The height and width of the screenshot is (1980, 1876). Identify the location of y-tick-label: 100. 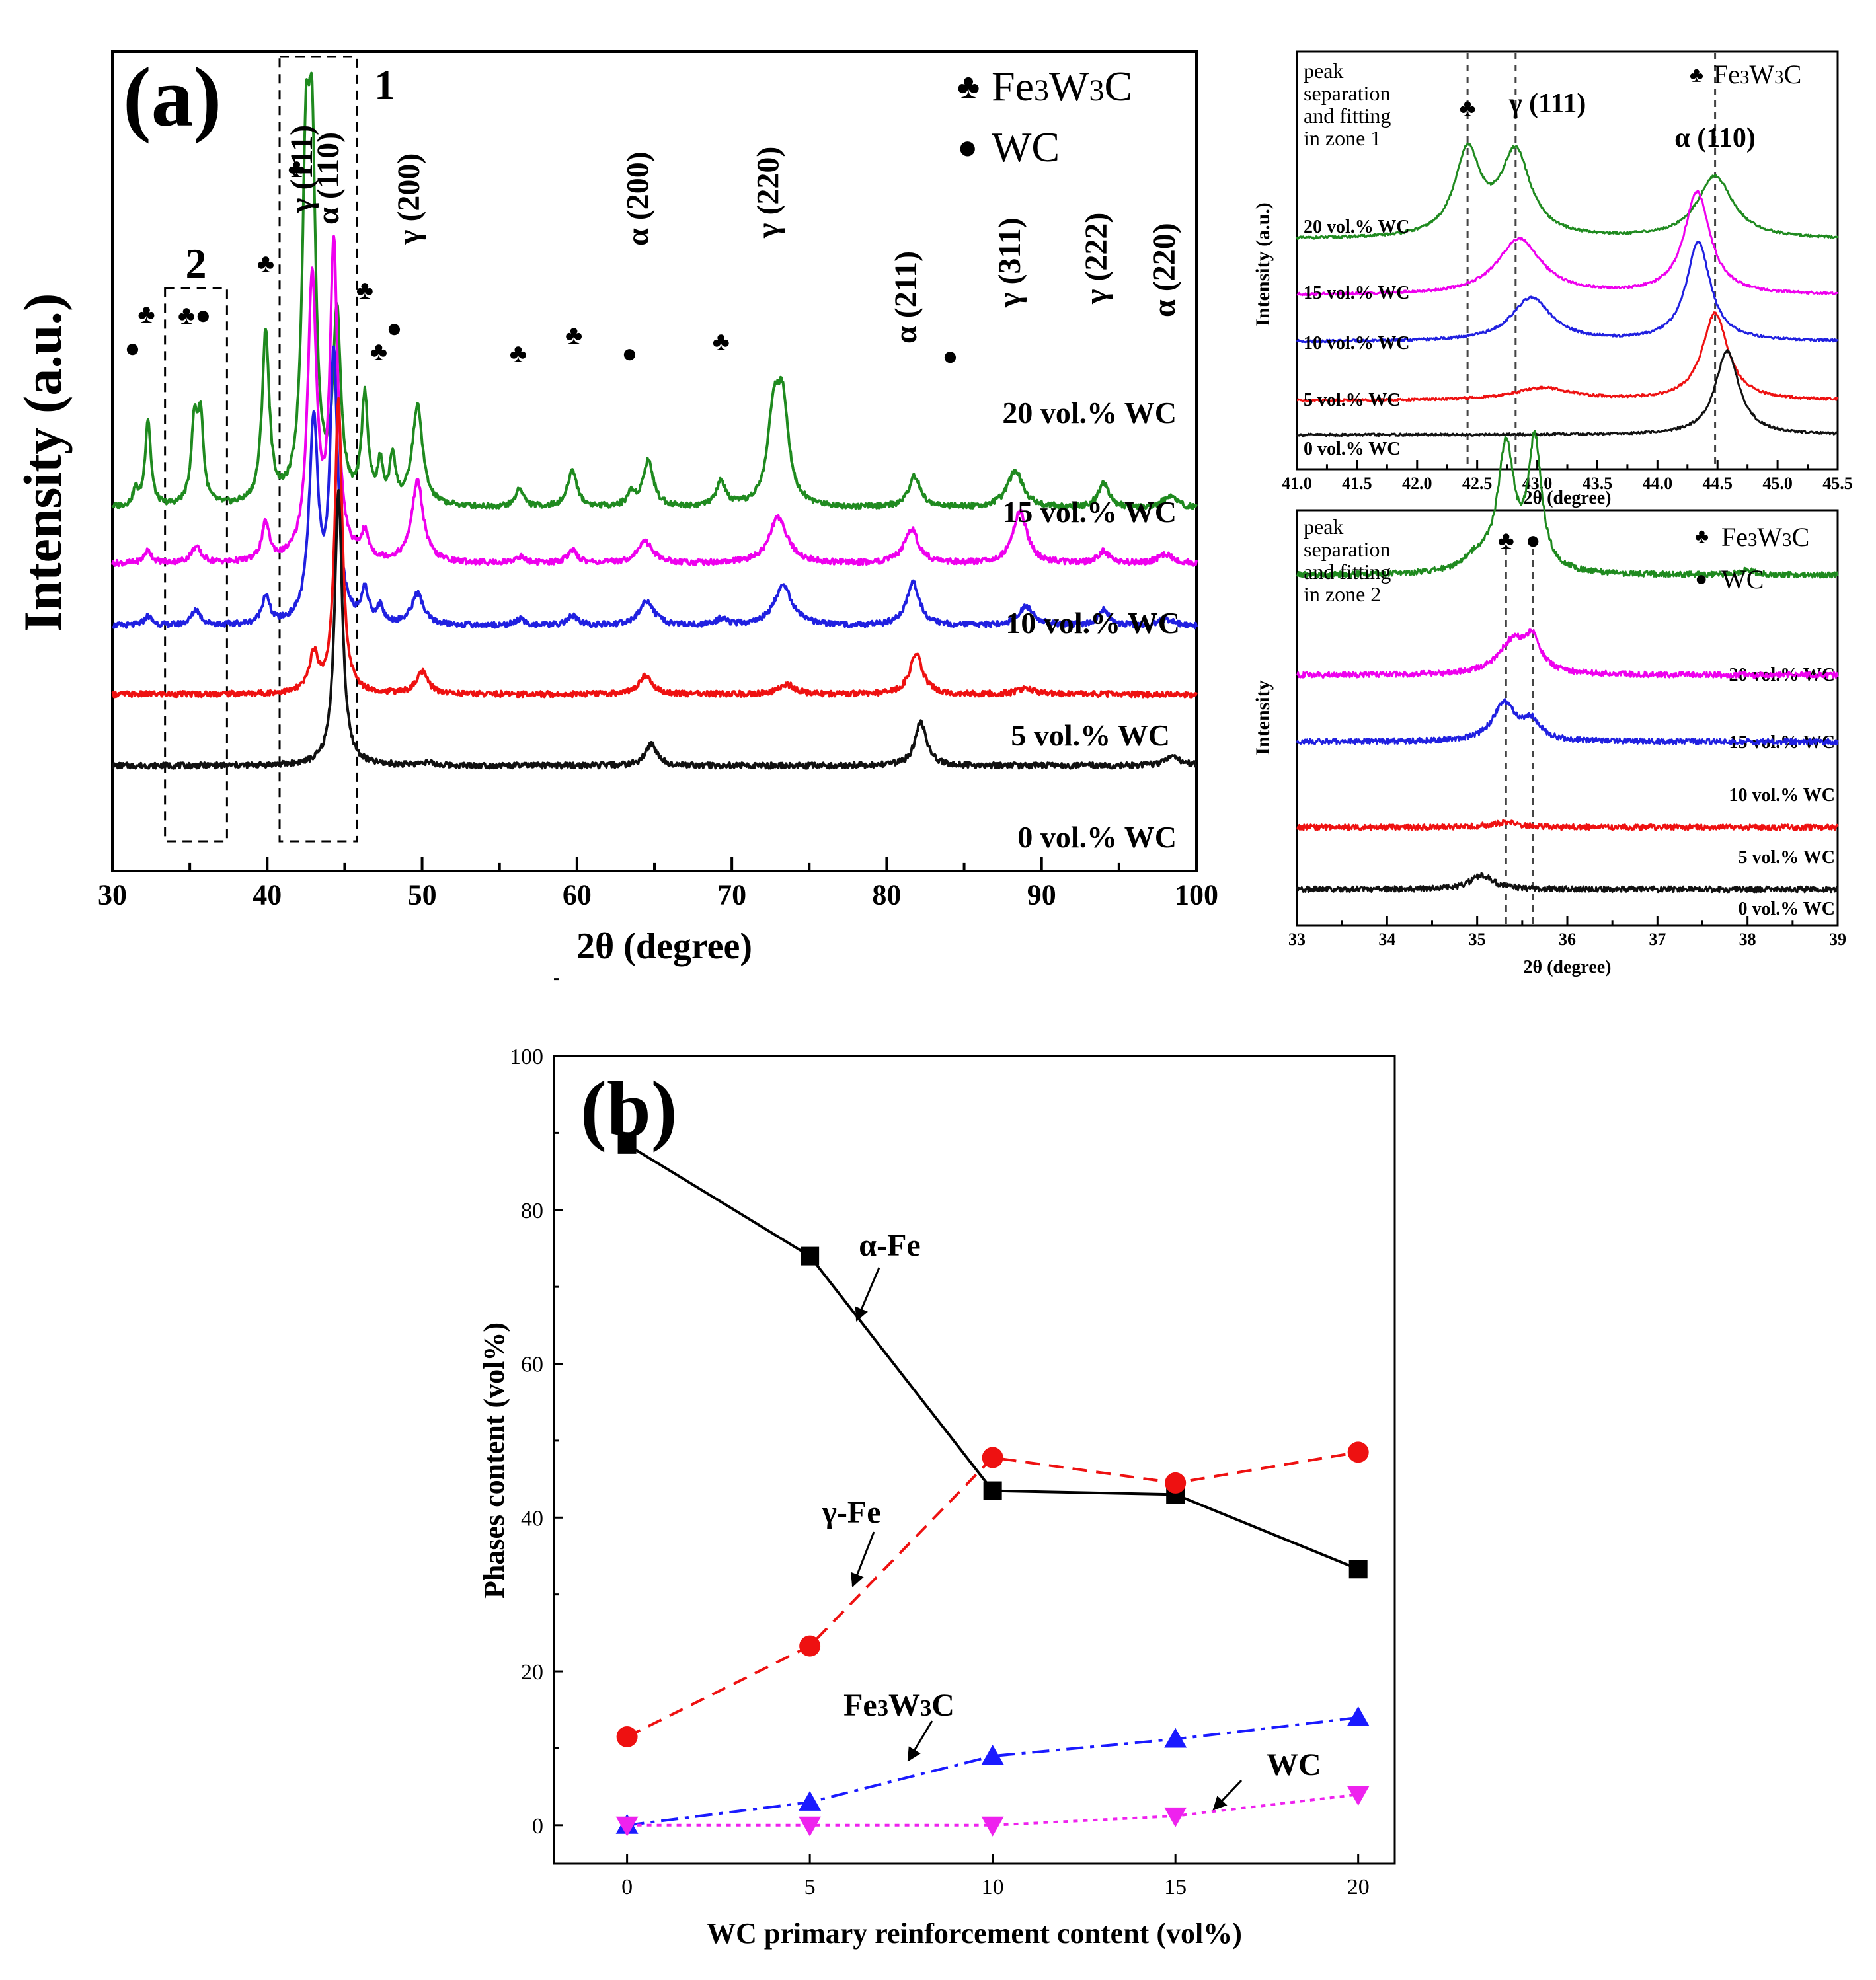
(526, 1057).